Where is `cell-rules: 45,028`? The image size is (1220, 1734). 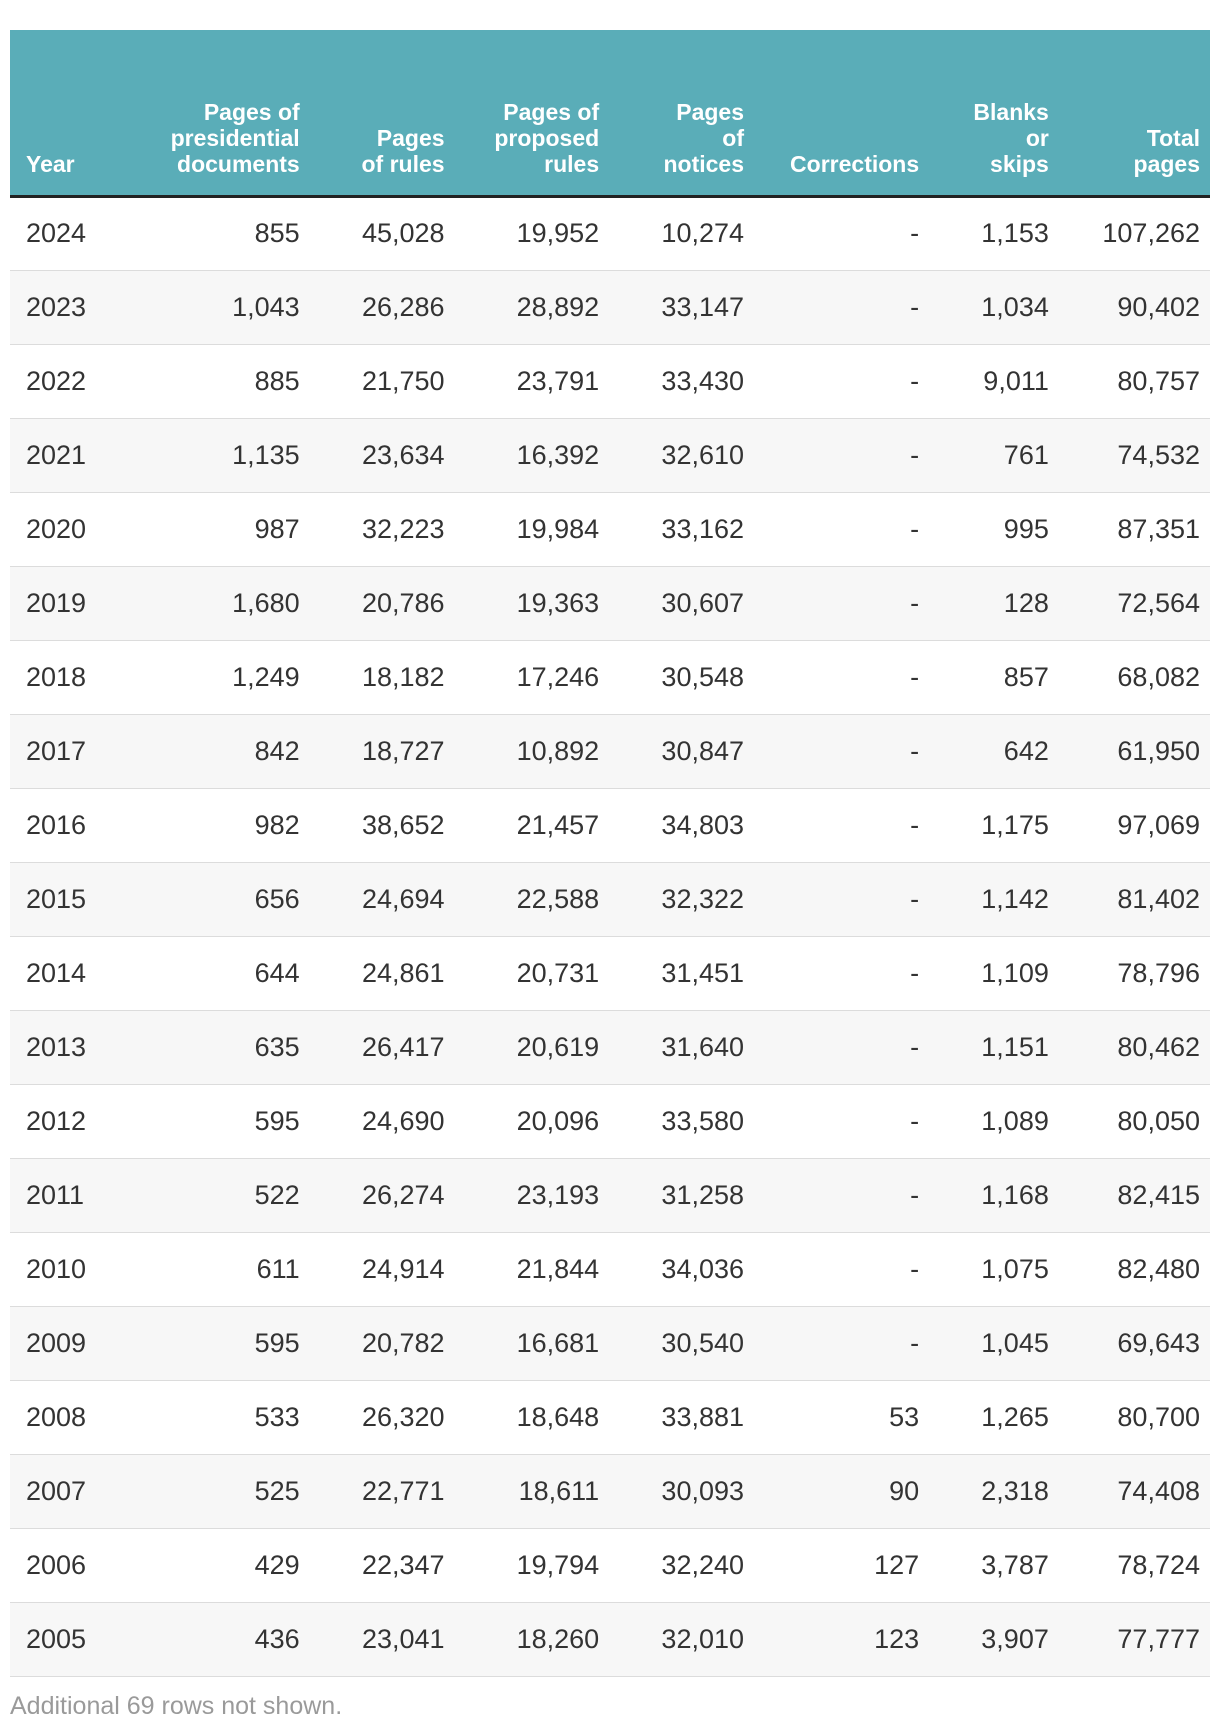
cell-rules: 45,028 is located at coordinates (403, 233).